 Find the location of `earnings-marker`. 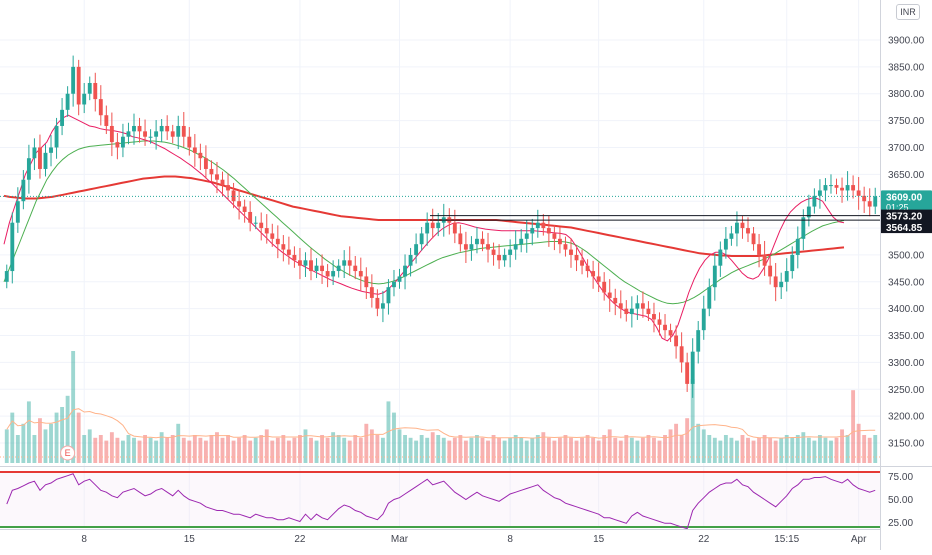

earnings-marker is located at coordinates (68, 453).